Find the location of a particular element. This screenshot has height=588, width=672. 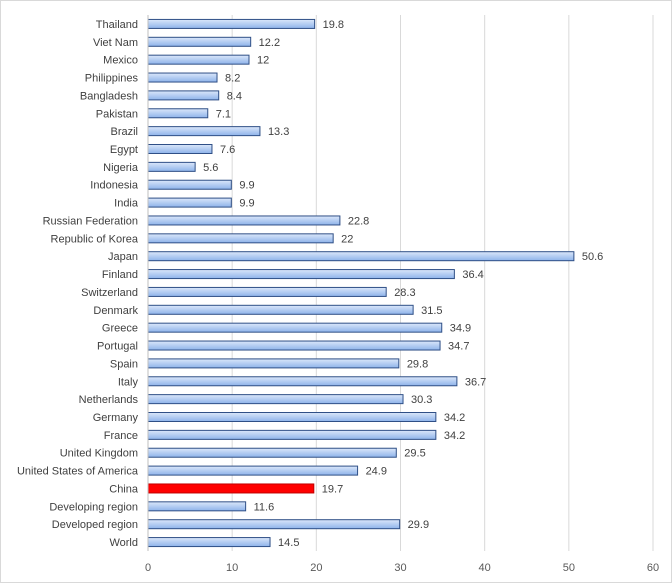

category-label-united-kingdom: United Kingdom is located at coordinates (99, 454).